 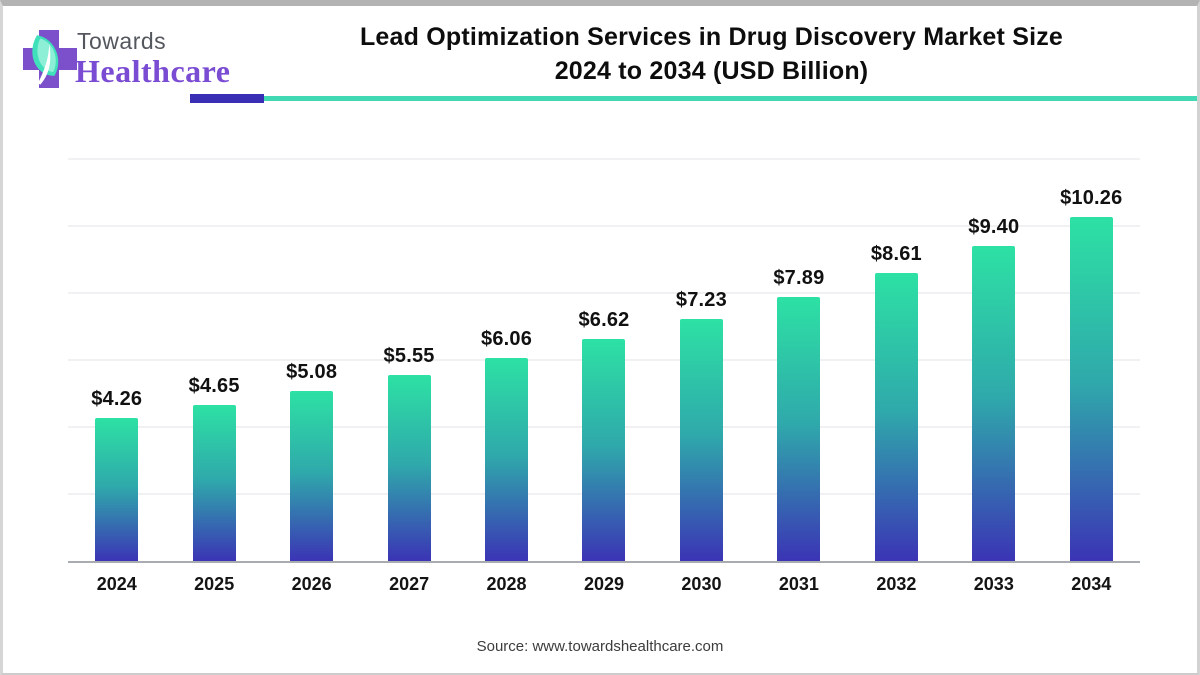 I want to click on bar-slot-2028: $6.06, so click(x=506, y=360).